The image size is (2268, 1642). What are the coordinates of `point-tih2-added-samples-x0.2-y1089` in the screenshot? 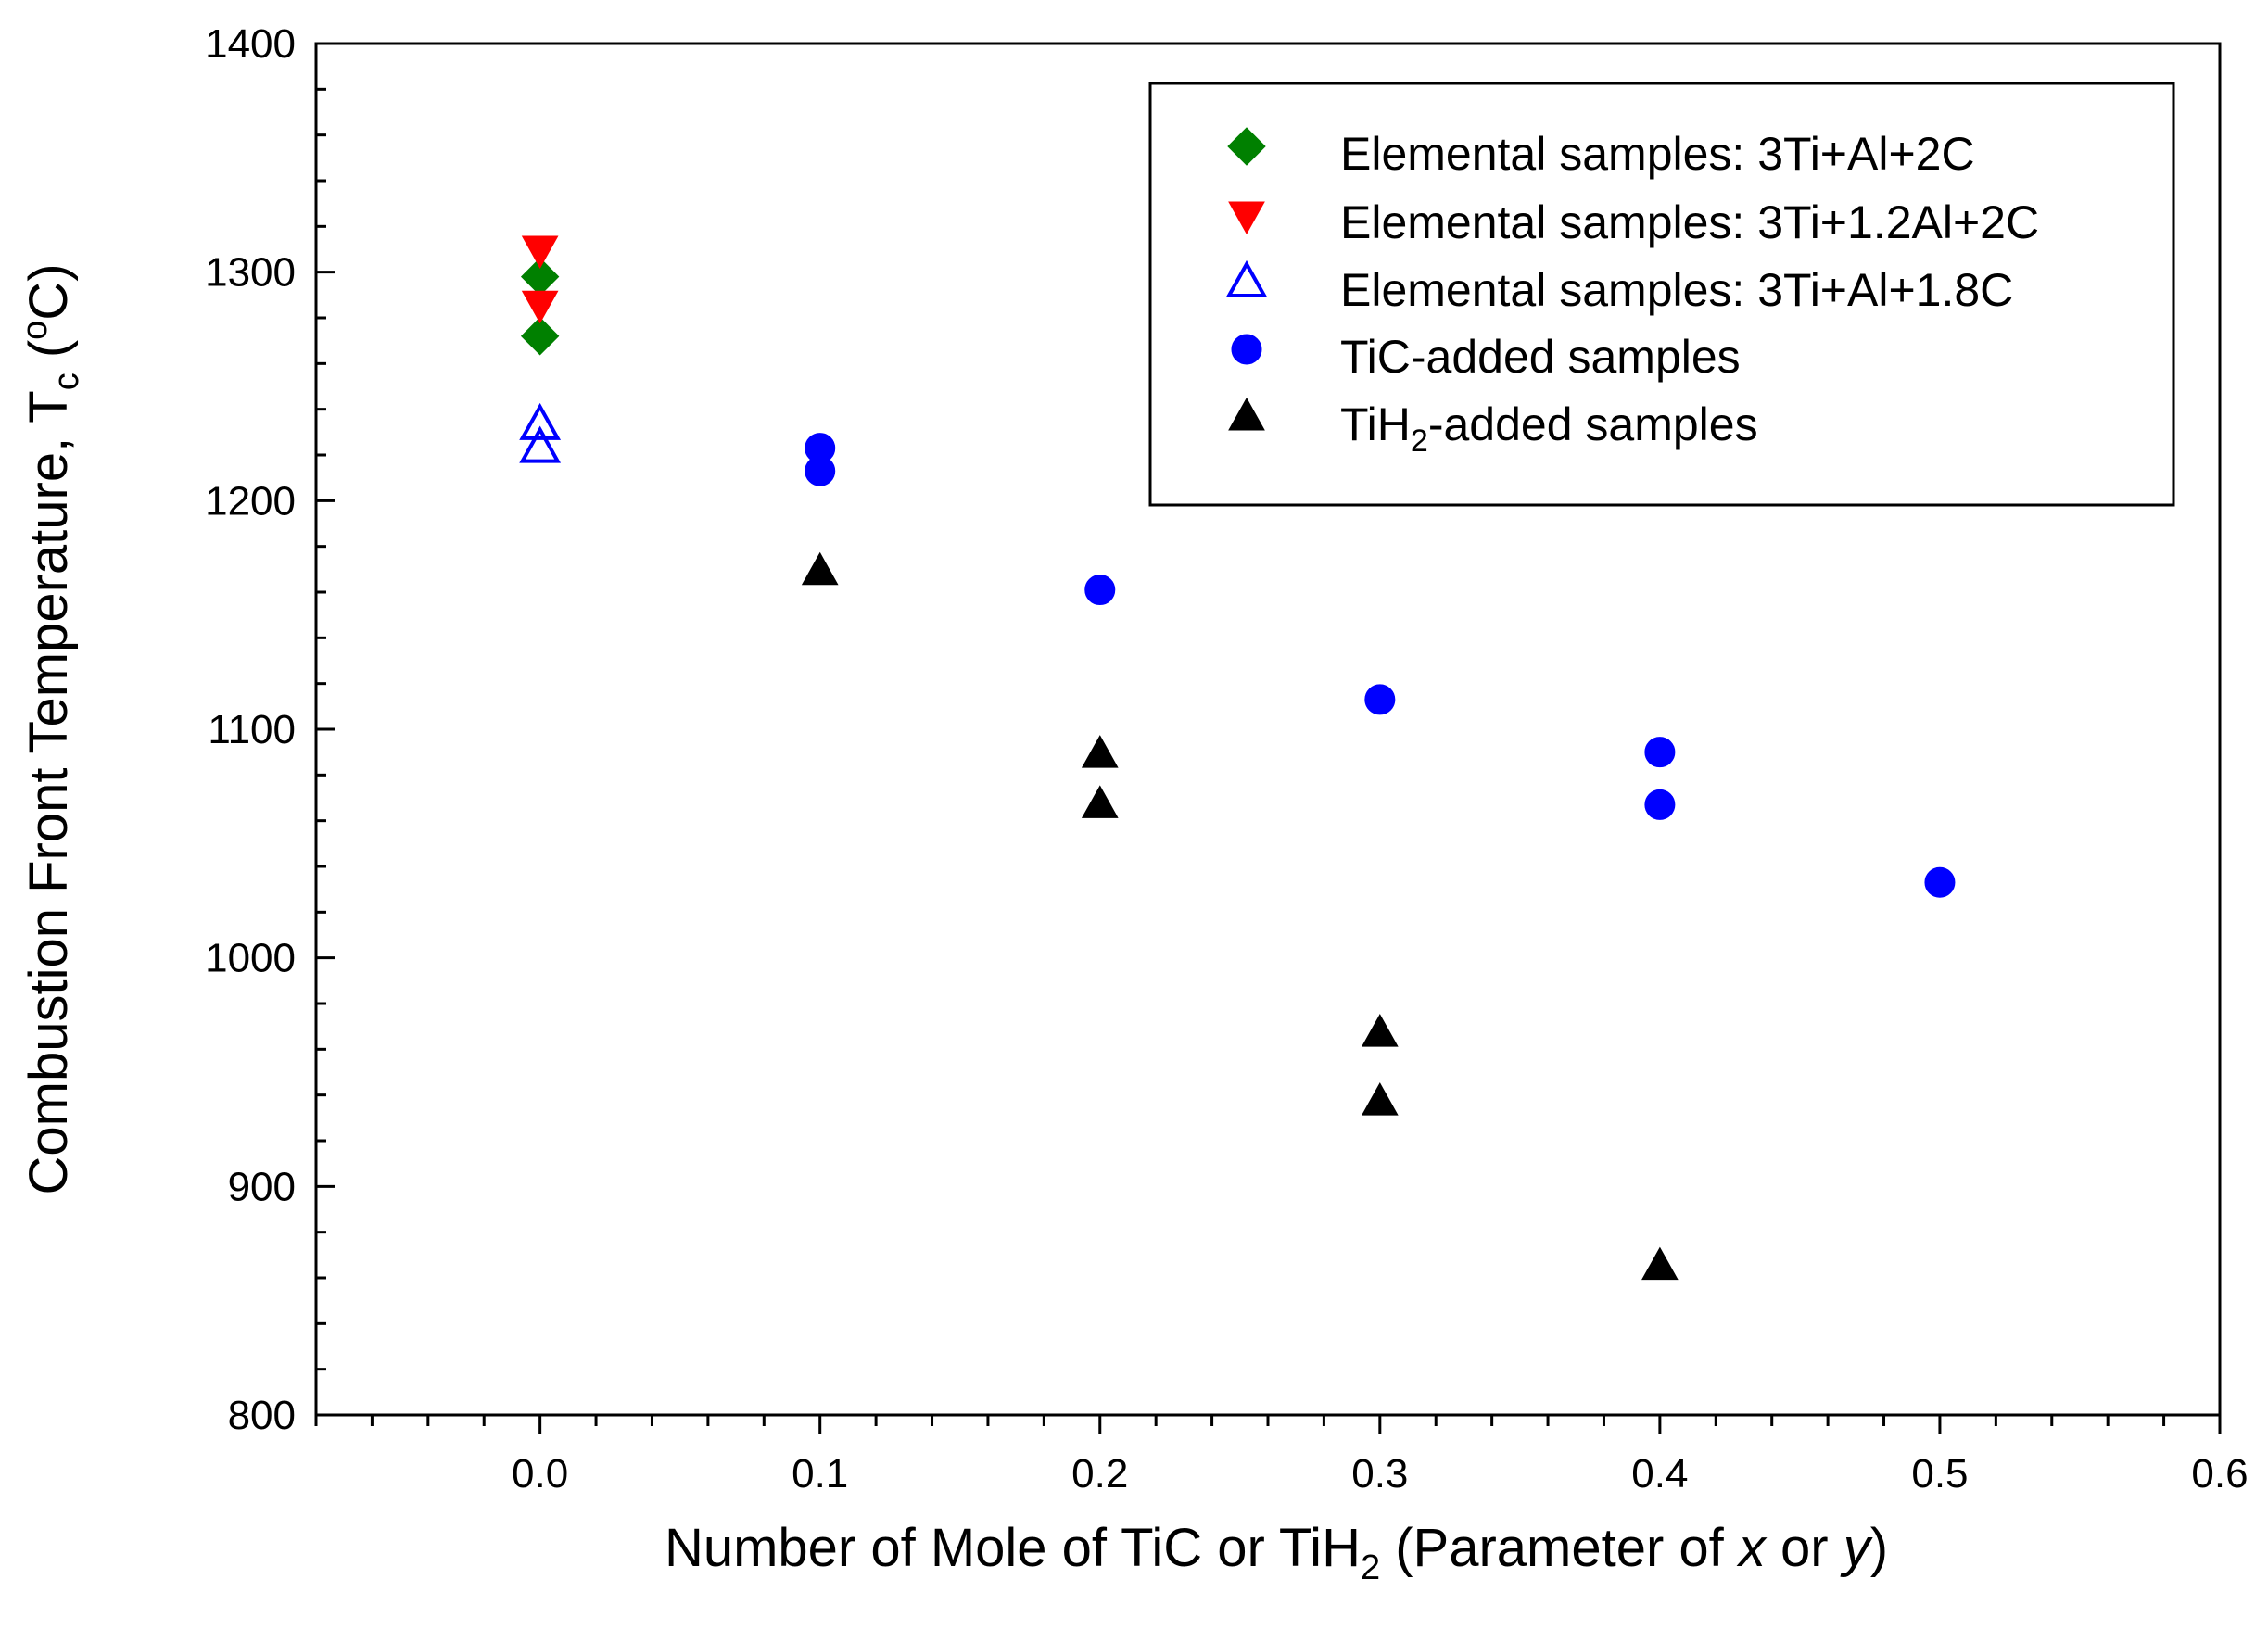 It's located at (1100, 751).